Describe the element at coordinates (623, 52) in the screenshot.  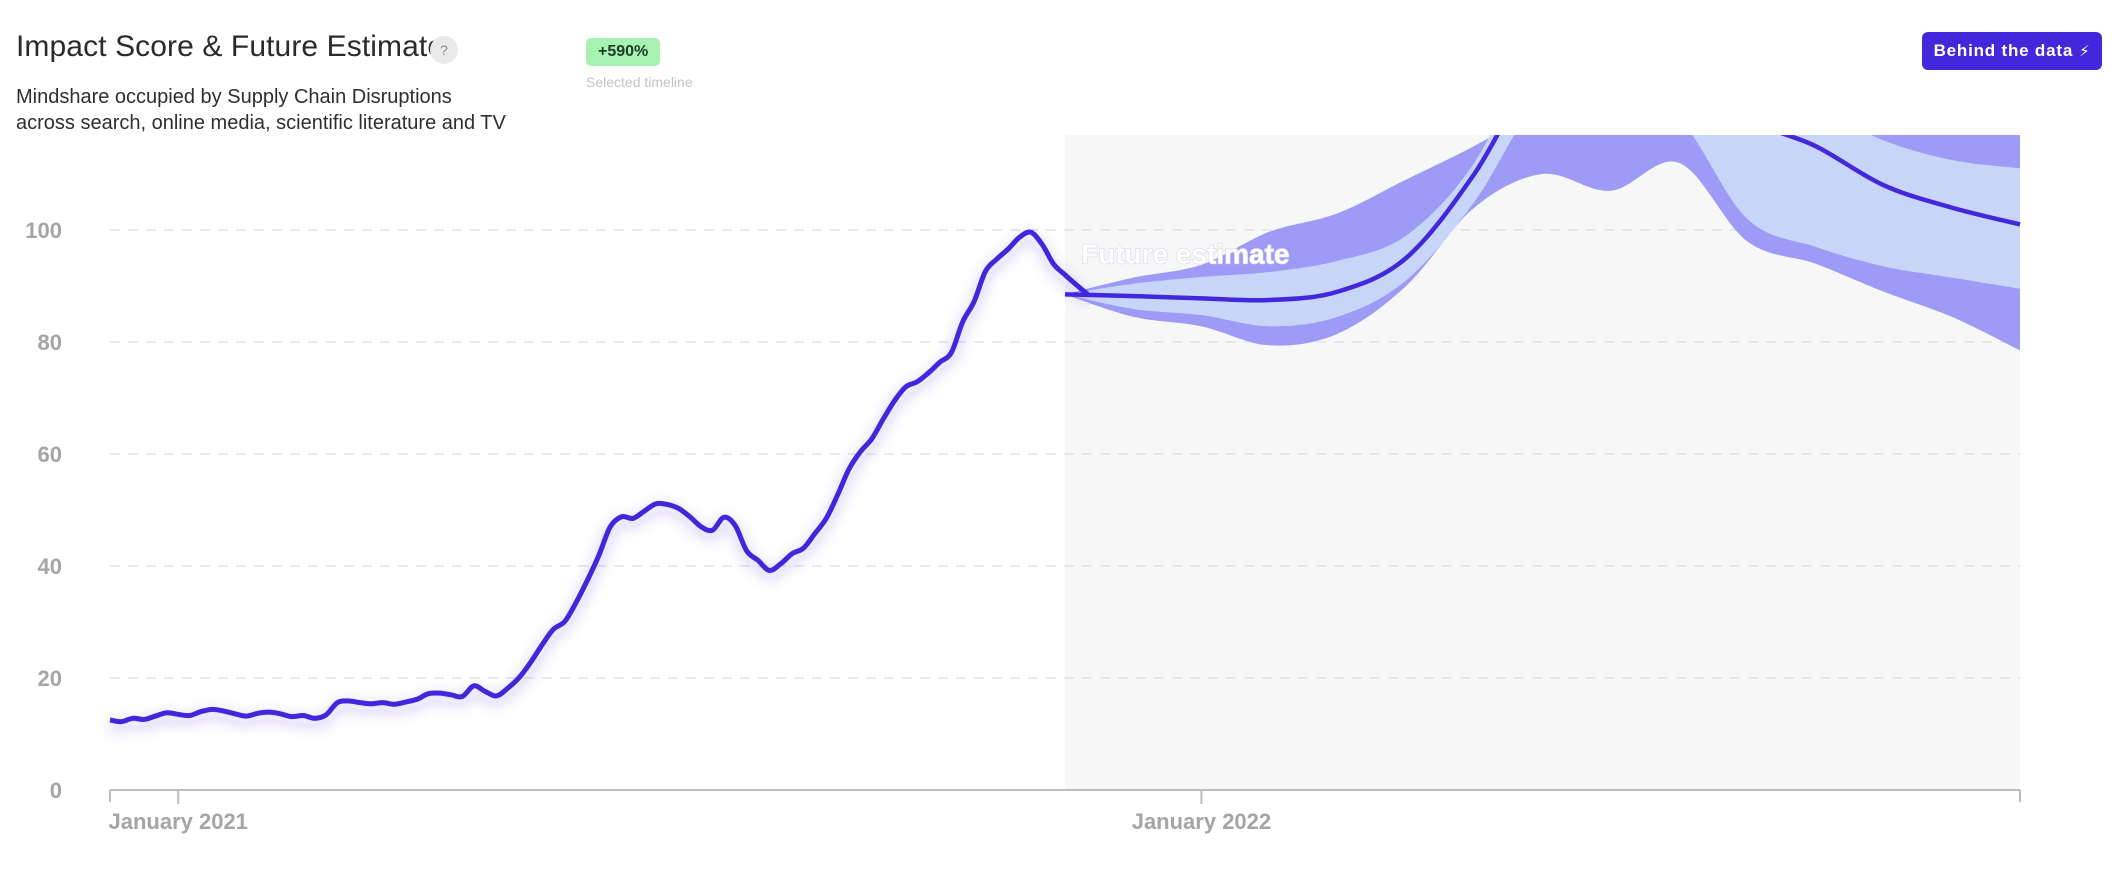
I see `change-badge: +590%` at that location.